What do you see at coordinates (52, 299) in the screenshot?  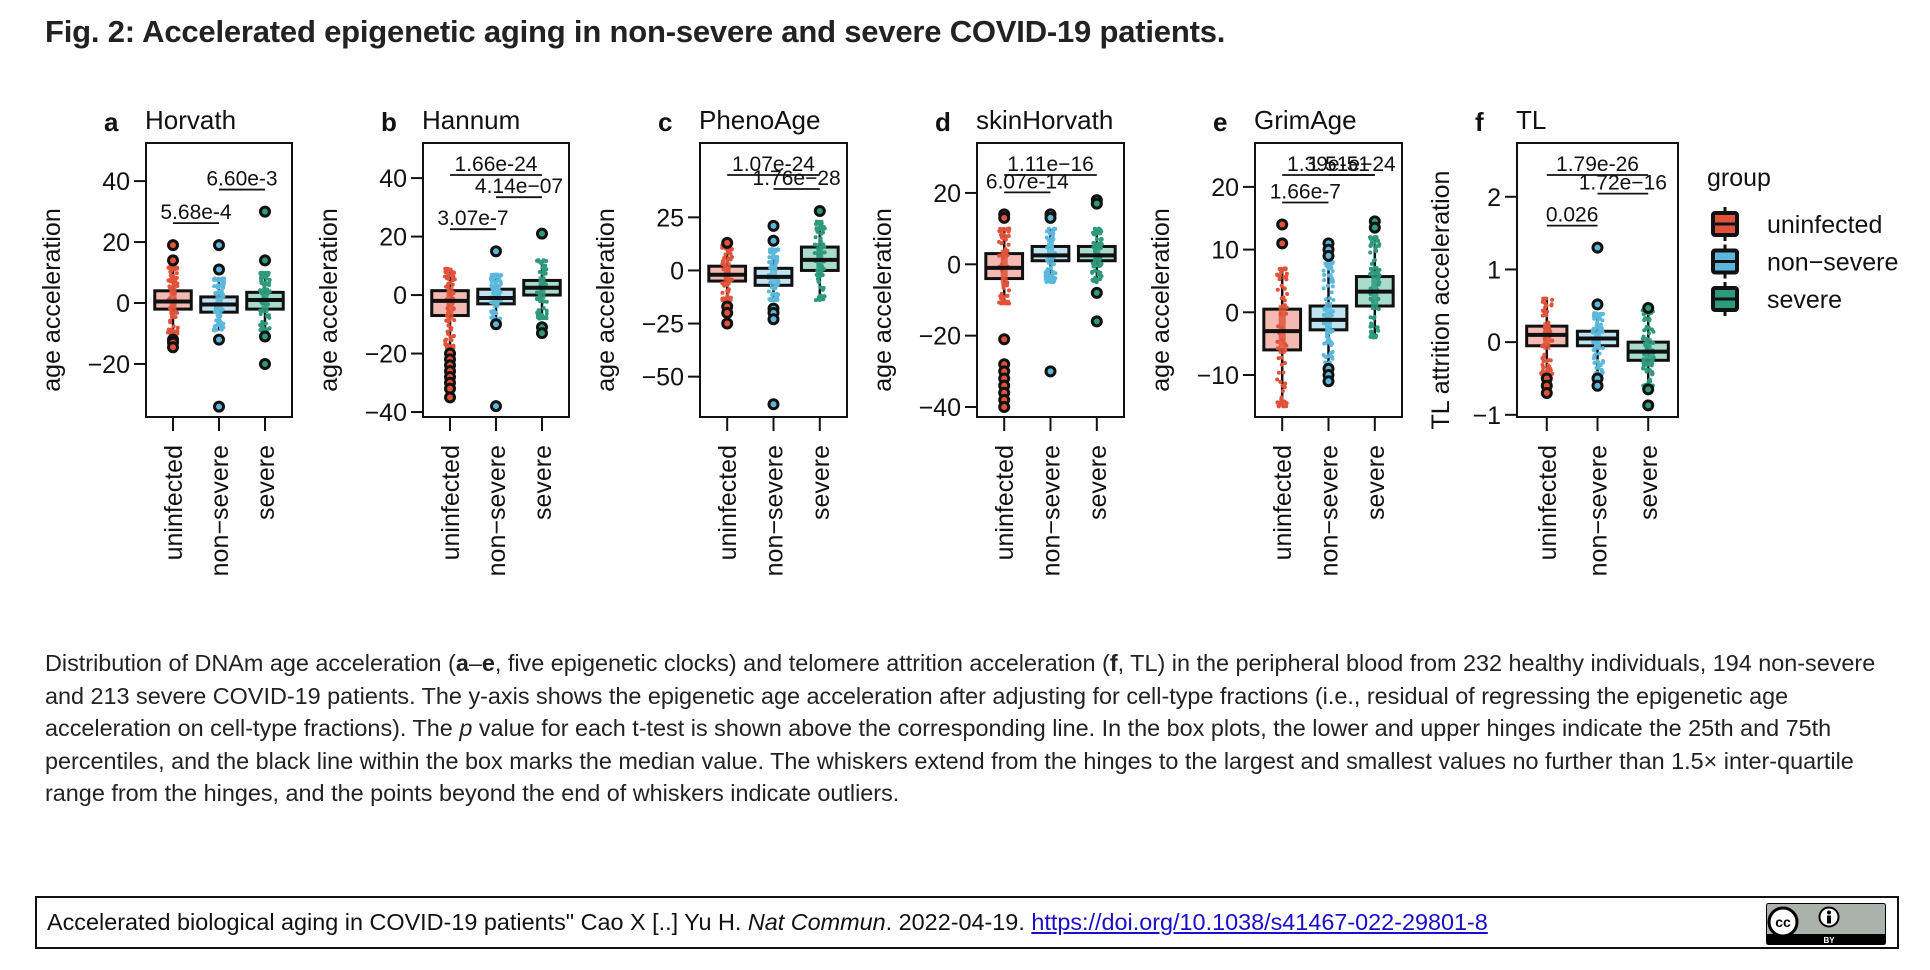 I see `y-axis-title: age acceleration` at bounding box center [52, 299].